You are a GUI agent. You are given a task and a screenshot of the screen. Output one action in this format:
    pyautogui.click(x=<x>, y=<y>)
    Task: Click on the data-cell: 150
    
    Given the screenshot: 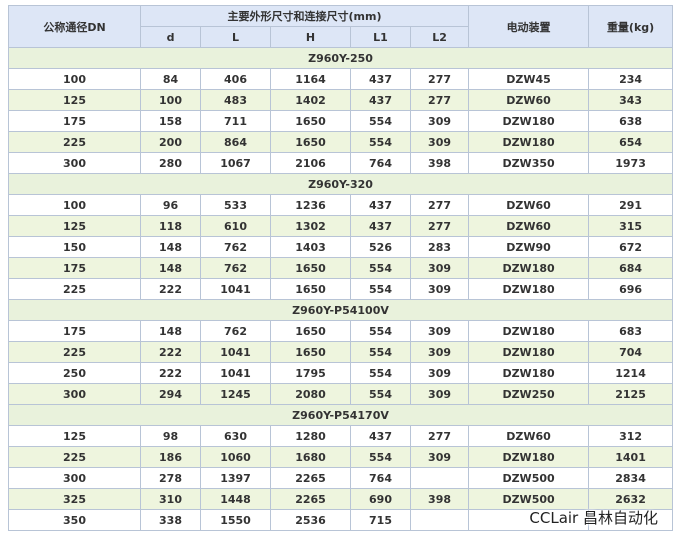 What is the action you would take?
    pyautogui.click(x=74, y=247)
    